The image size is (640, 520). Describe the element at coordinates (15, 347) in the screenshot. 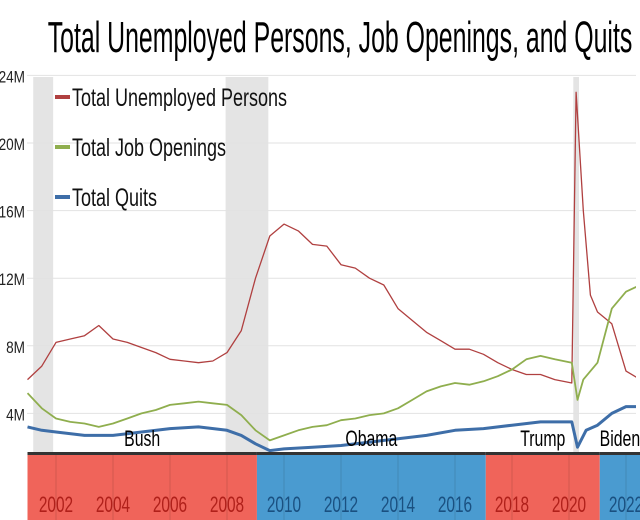

I see `y-tick-label: 8M` at that location.